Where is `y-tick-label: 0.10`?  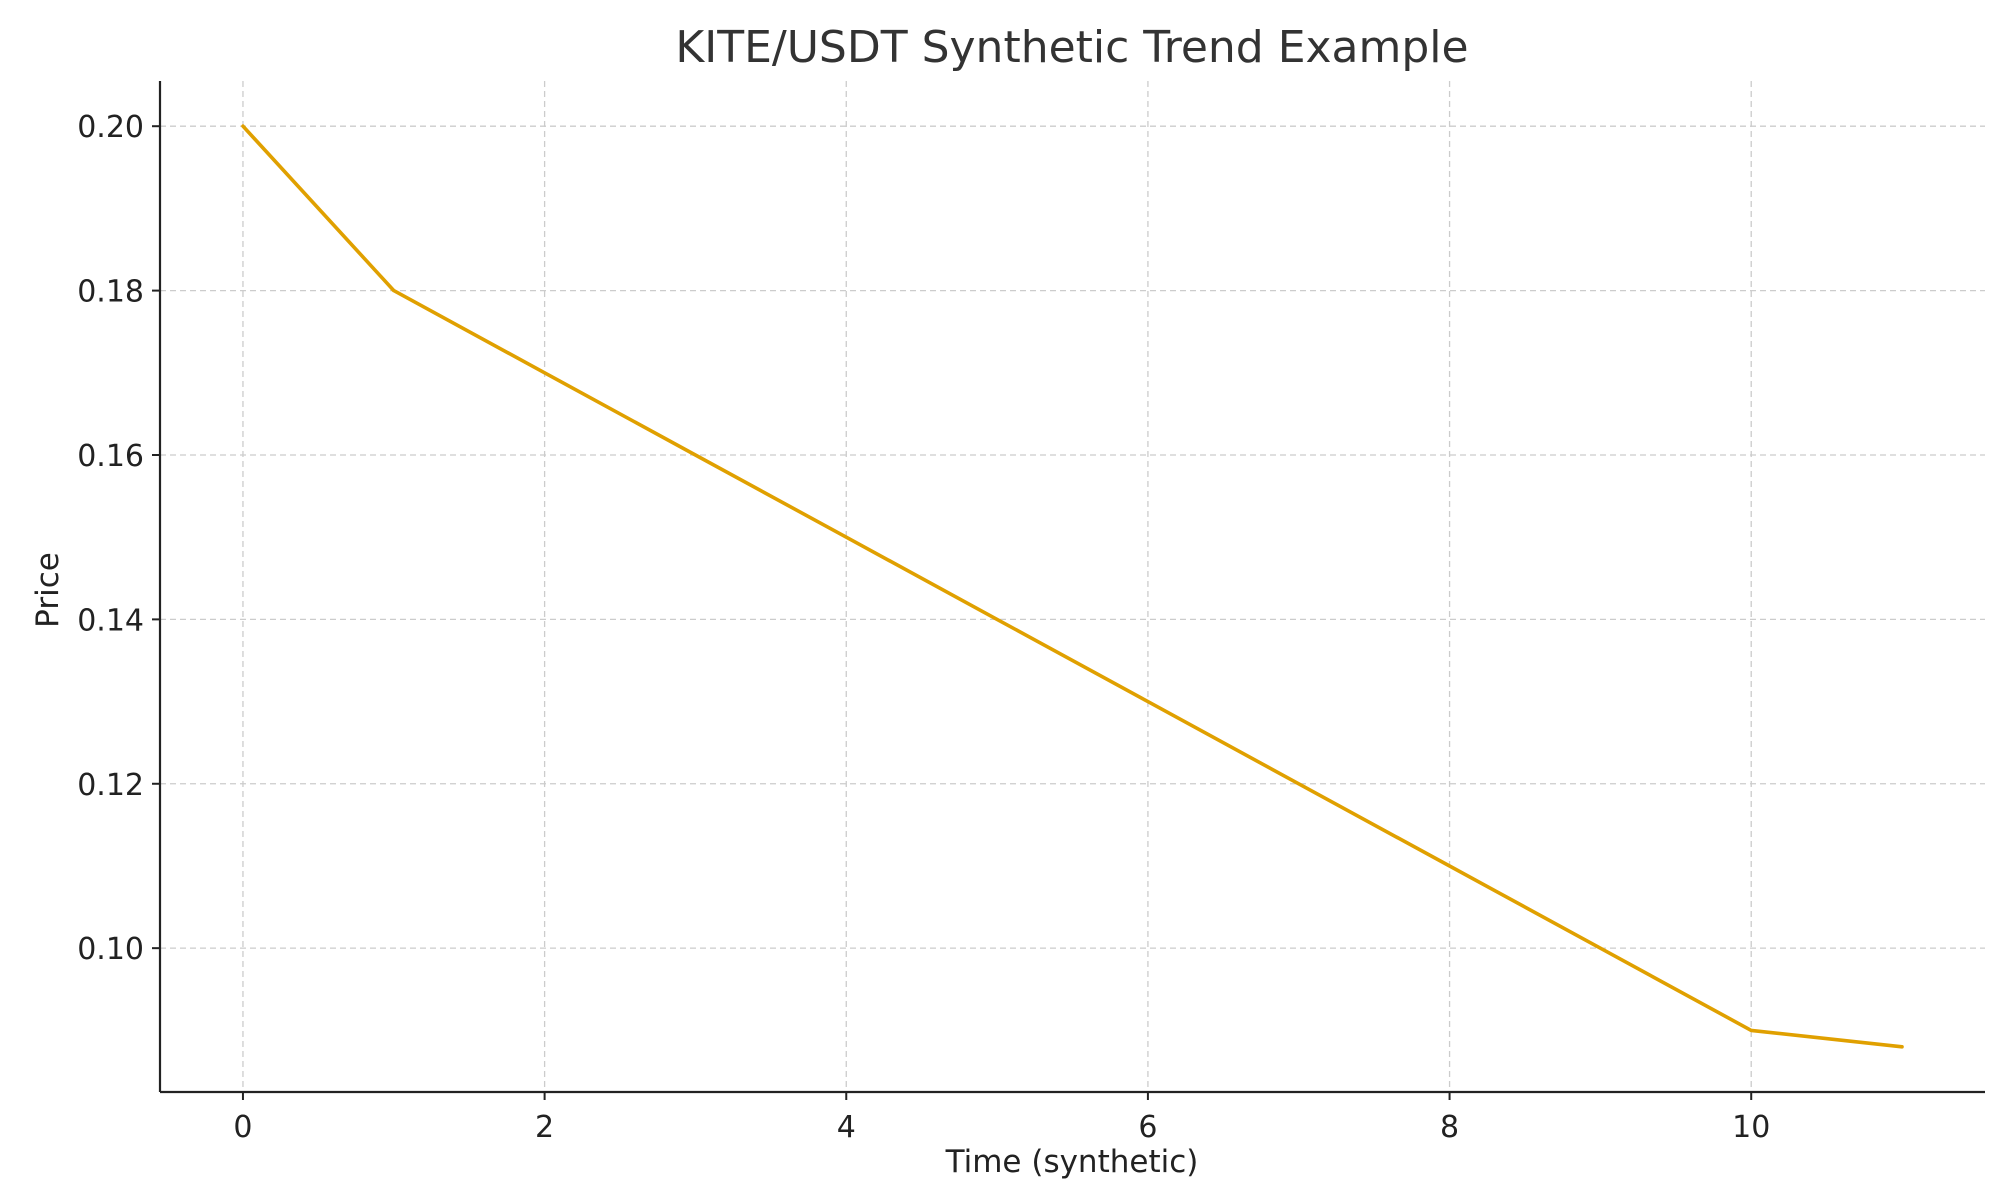
y-tick-label: 0.10 is located at coordinates (110, 949).